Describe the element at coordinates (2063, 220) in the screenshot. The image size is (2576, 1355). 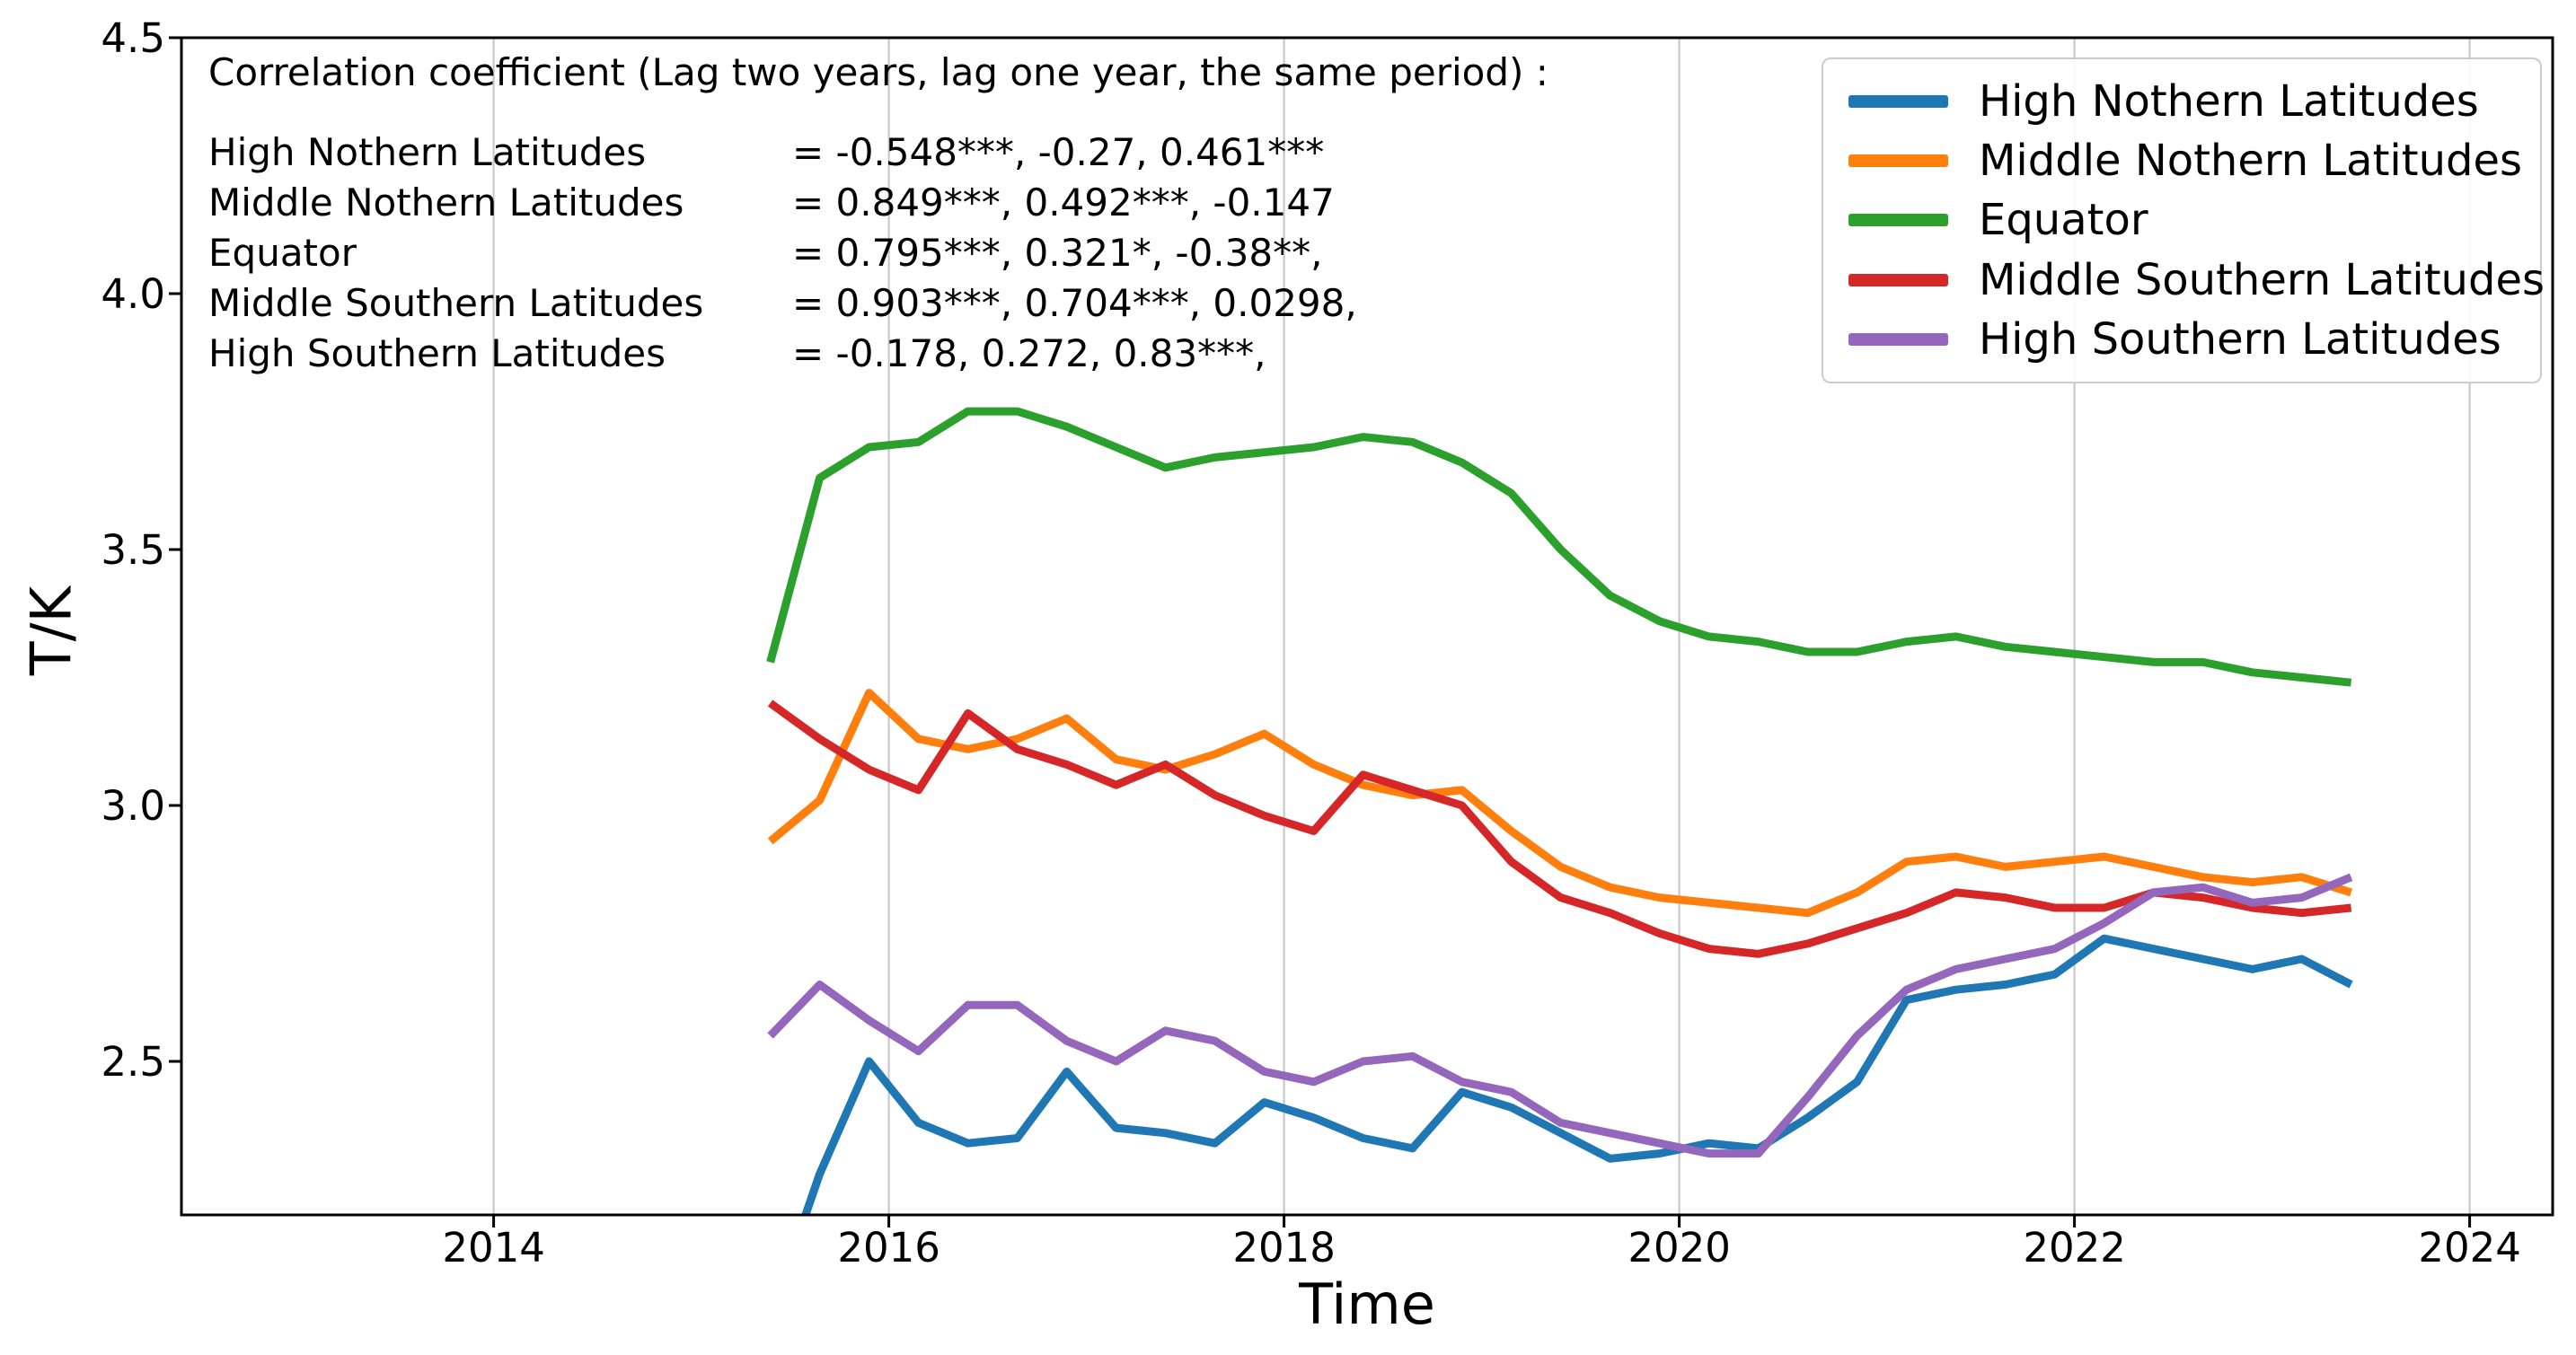
I see `legend-label: Equator` at that location.